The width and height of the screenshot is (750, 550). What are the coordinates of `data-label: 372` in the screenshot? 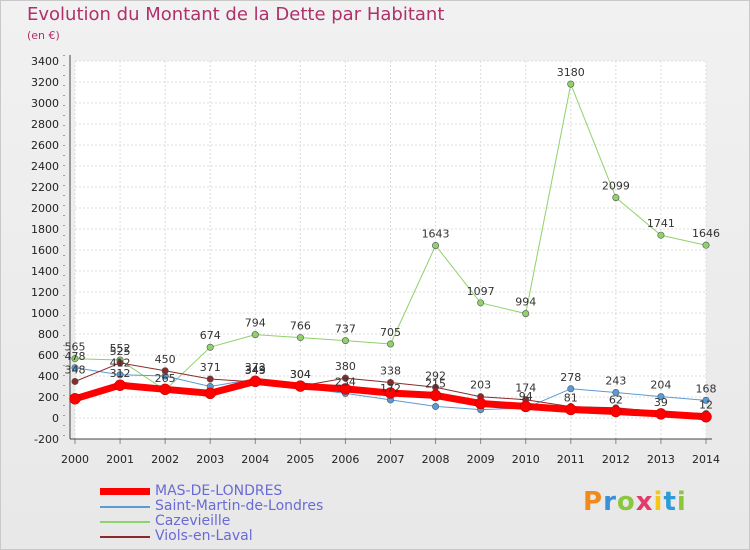 It's located at (255, 367).